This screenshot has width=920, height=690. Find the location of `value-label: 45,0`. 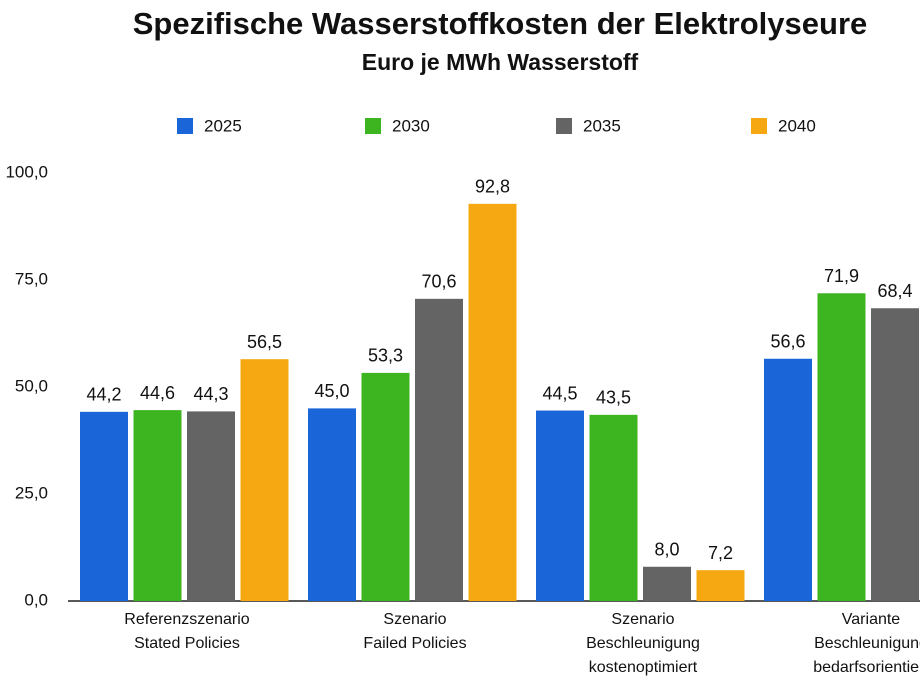

value-label: 45,0 is located at coordinates (331, 391).